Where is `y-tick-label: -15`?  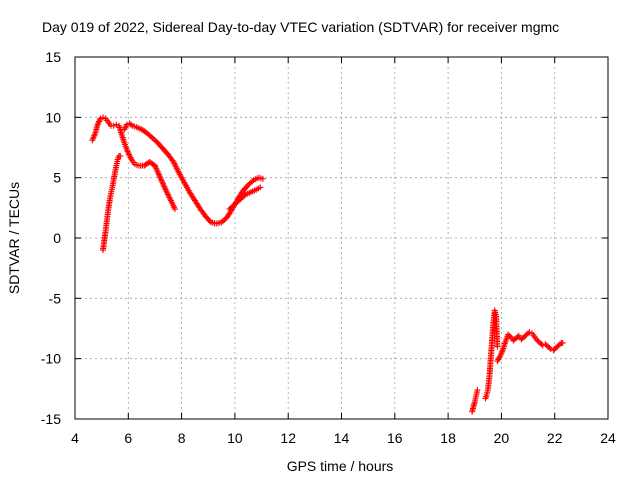
y-tick-label: -15 is located at coordinates (51, 419).